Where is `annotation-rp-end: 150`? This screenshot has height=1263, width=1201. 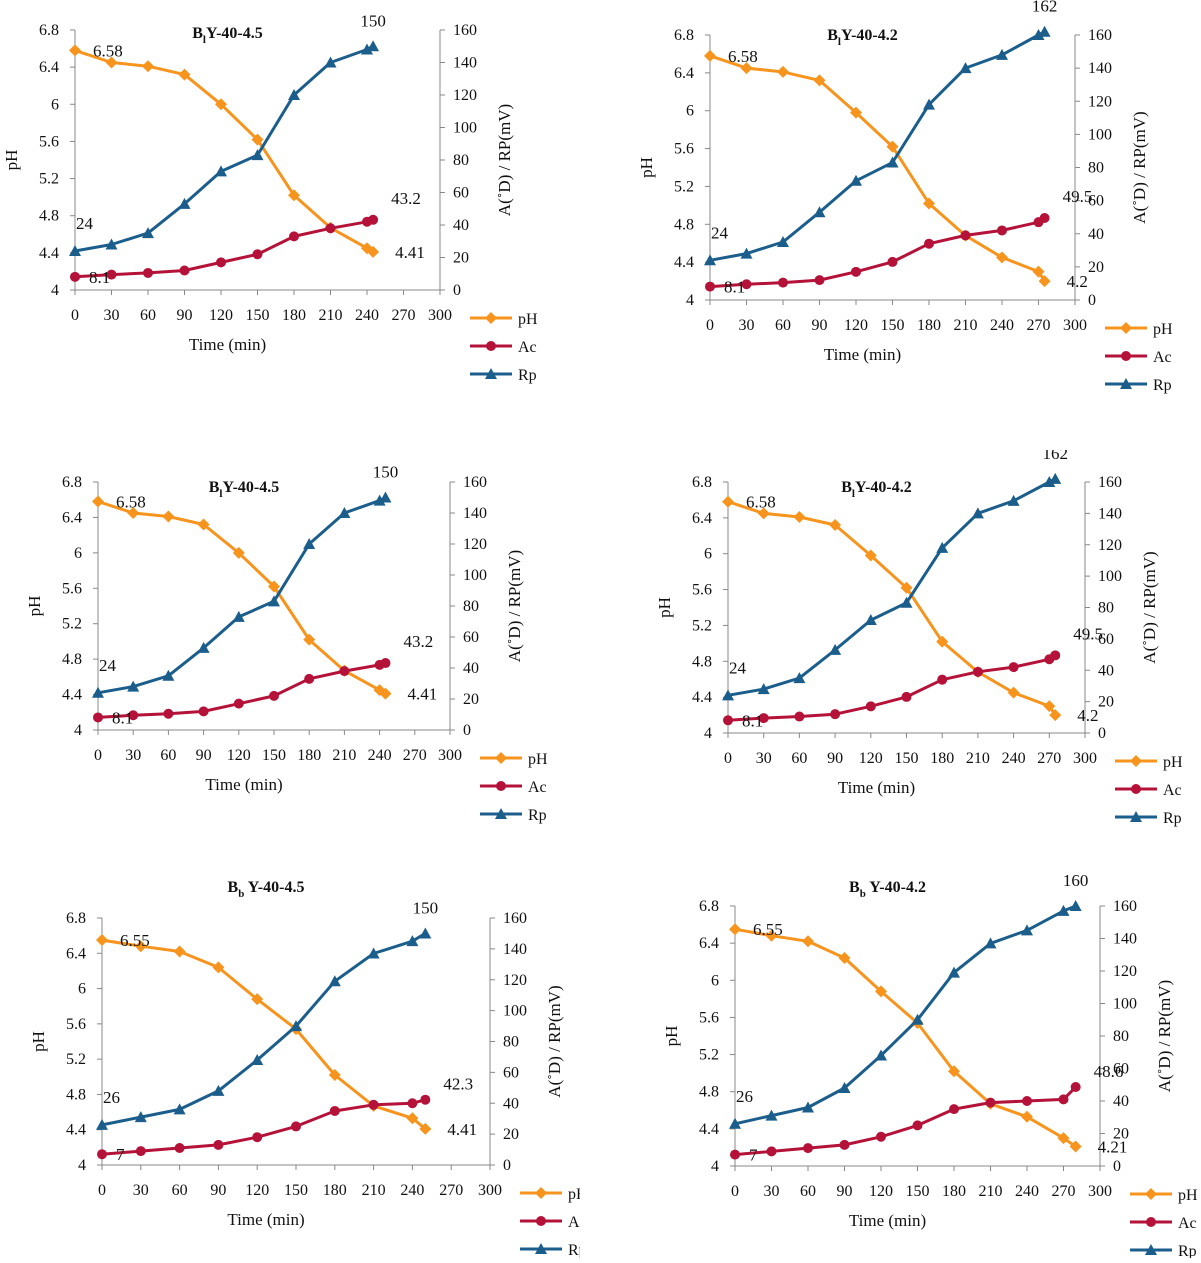 annotation-rp-end: 150 is located at coordinates (386, 472).